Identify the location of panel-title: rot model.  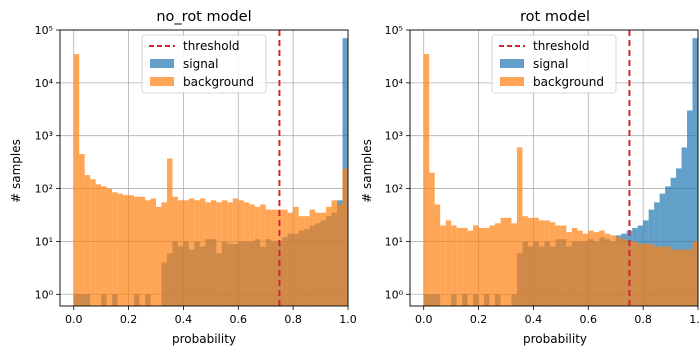
(555, 17).